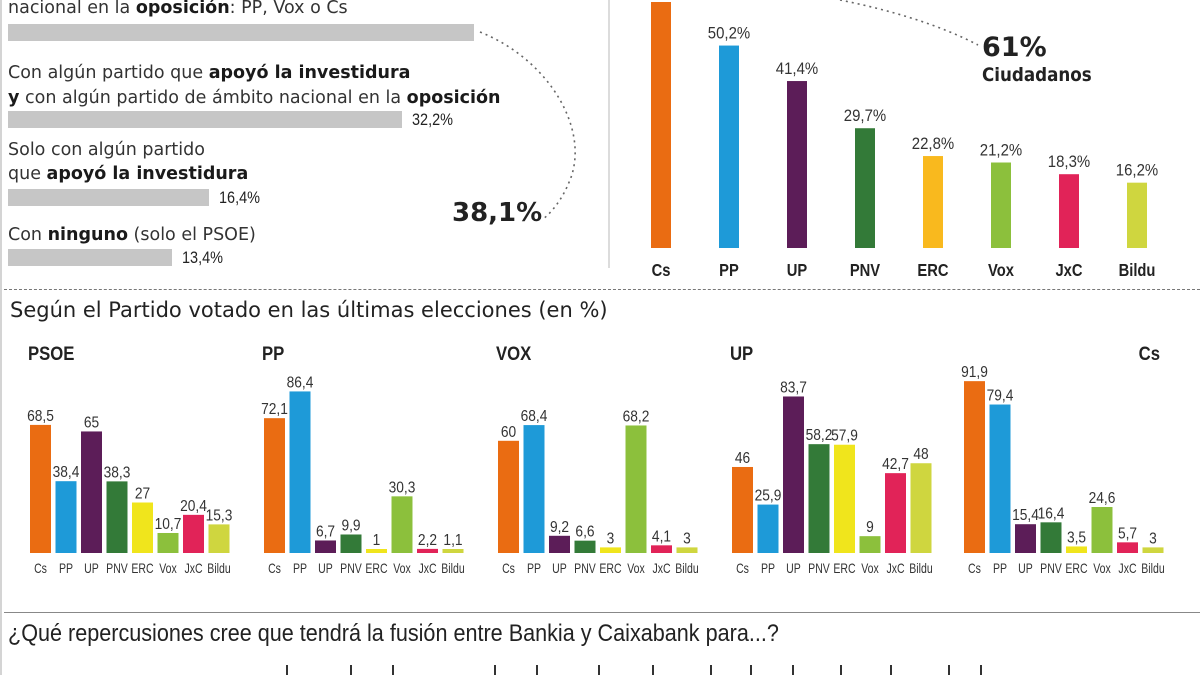  What do you see at coordinates (106, 150) in the screenshot?
I see `left-item-label-2-line-1: Solo con algún partido` at bounding box center [106, 150].